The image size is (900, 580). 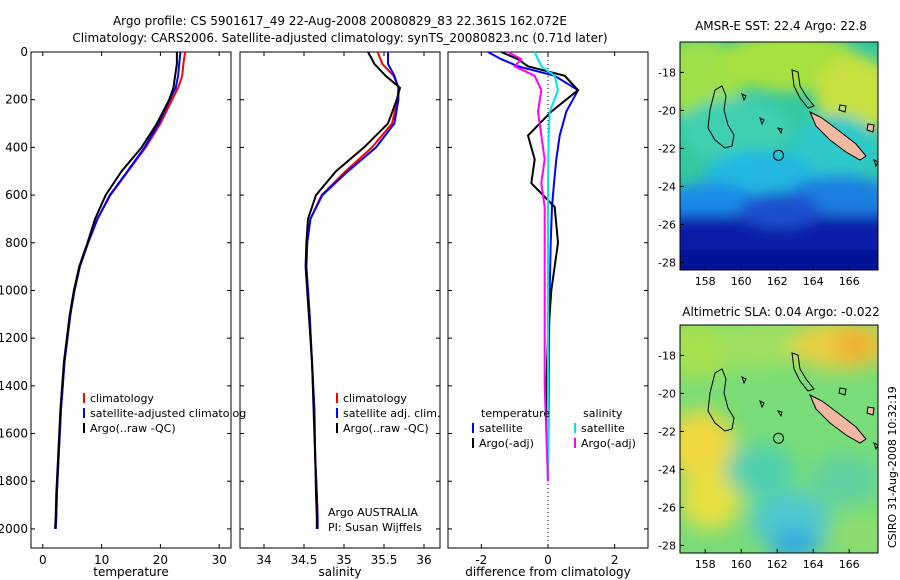 I want to click on sla-map-ticks: 158 160 162 164 166 -18 -20 -22 -24 -26 -28, so click(x=759, y=460).